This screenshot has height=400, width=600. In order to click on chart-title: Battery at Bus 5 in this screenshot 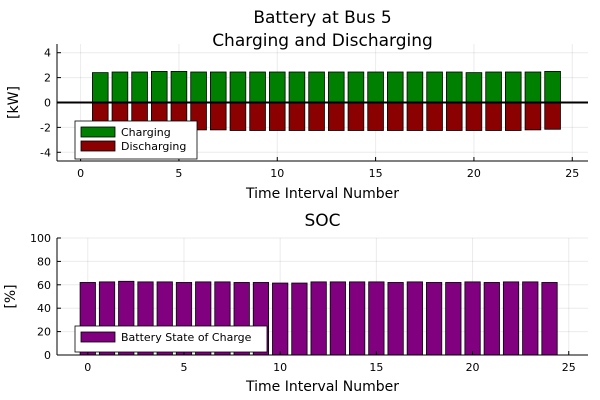, I will do `click(322, 18)`.